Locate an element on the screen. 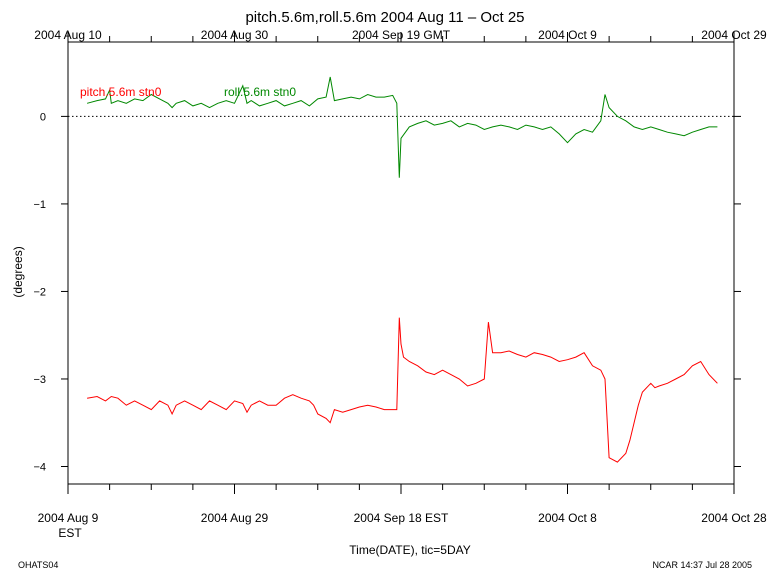  top-axis-label: 2004 Aug 10 is located at coordinates (68, 35).